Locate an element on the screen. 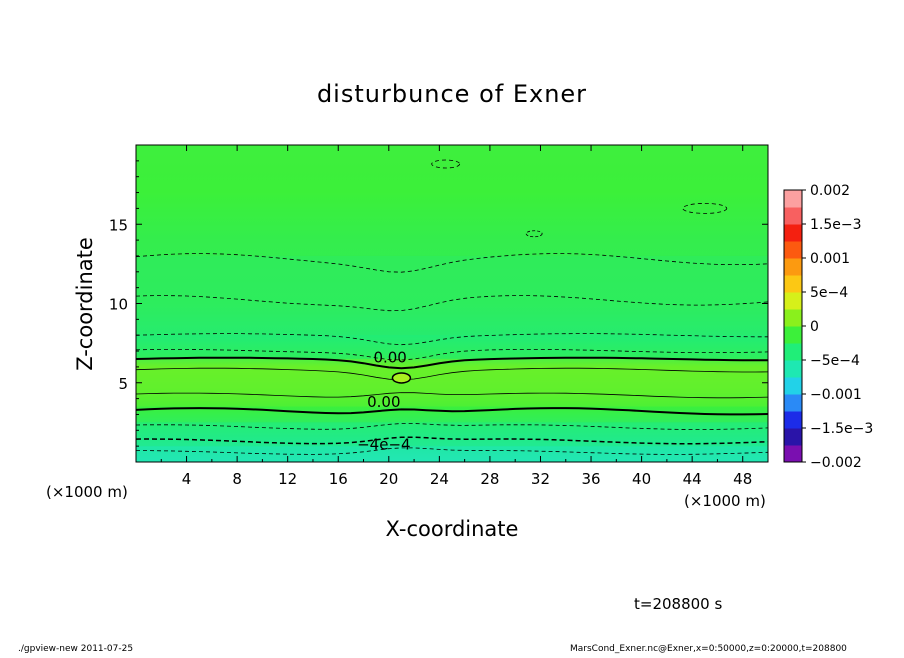 The height and width of the screenshot is (658, 904). colorbar-label-0: −0.002 is located at coordinates (836, 463).